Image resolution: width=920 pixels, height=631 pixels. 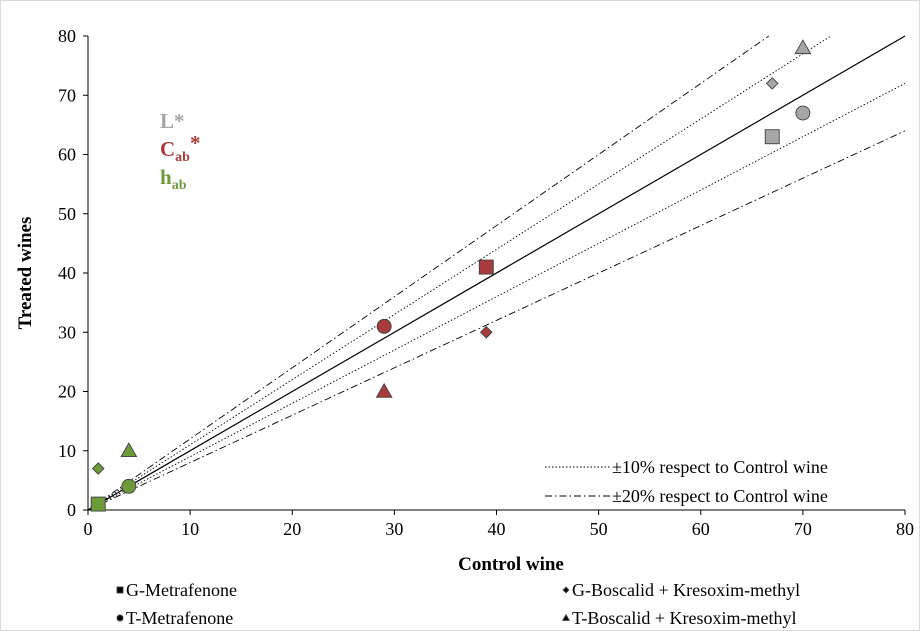 What do you see at coordinates (566, 590) in the screenshot?
I see `legend-marker-diamond` at bounding box center [566, 590].